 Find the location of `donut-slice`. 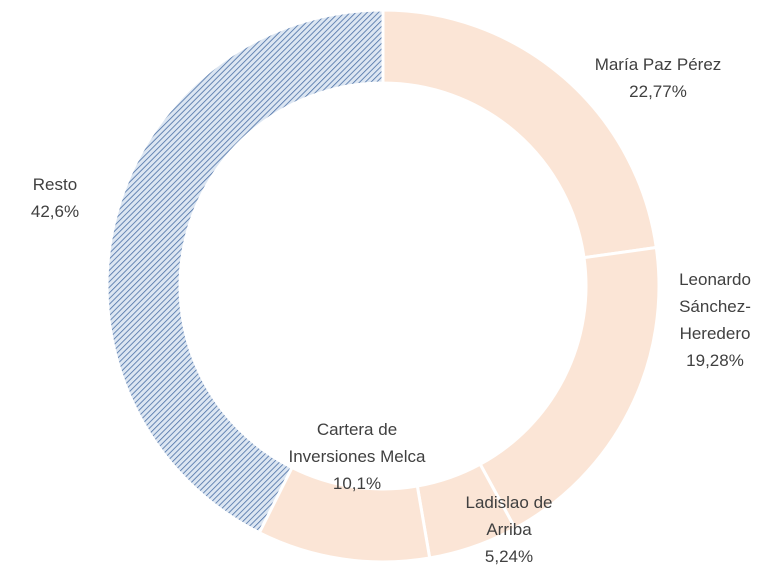

donut-slice is located at coordinates (569, 388).